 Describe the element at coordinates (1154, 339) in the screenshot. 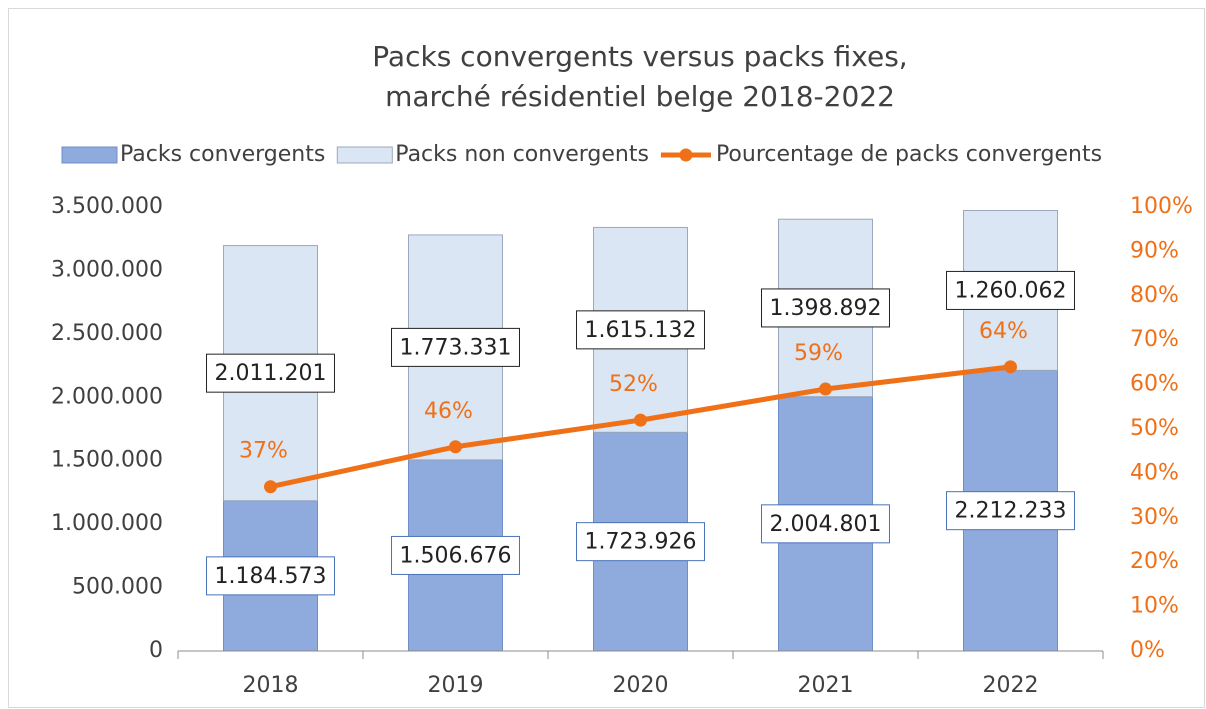

I see `y2-tick-label: 70%` at that location.